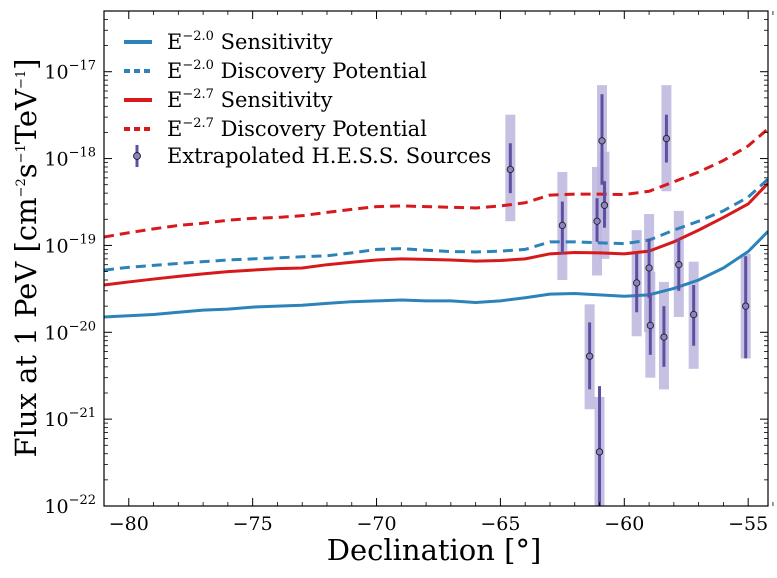 The image size is (777, 578). Describe the element at coordinates (624, 524) in the screenshot. I see `x-tick-label-4: −60` at that location.